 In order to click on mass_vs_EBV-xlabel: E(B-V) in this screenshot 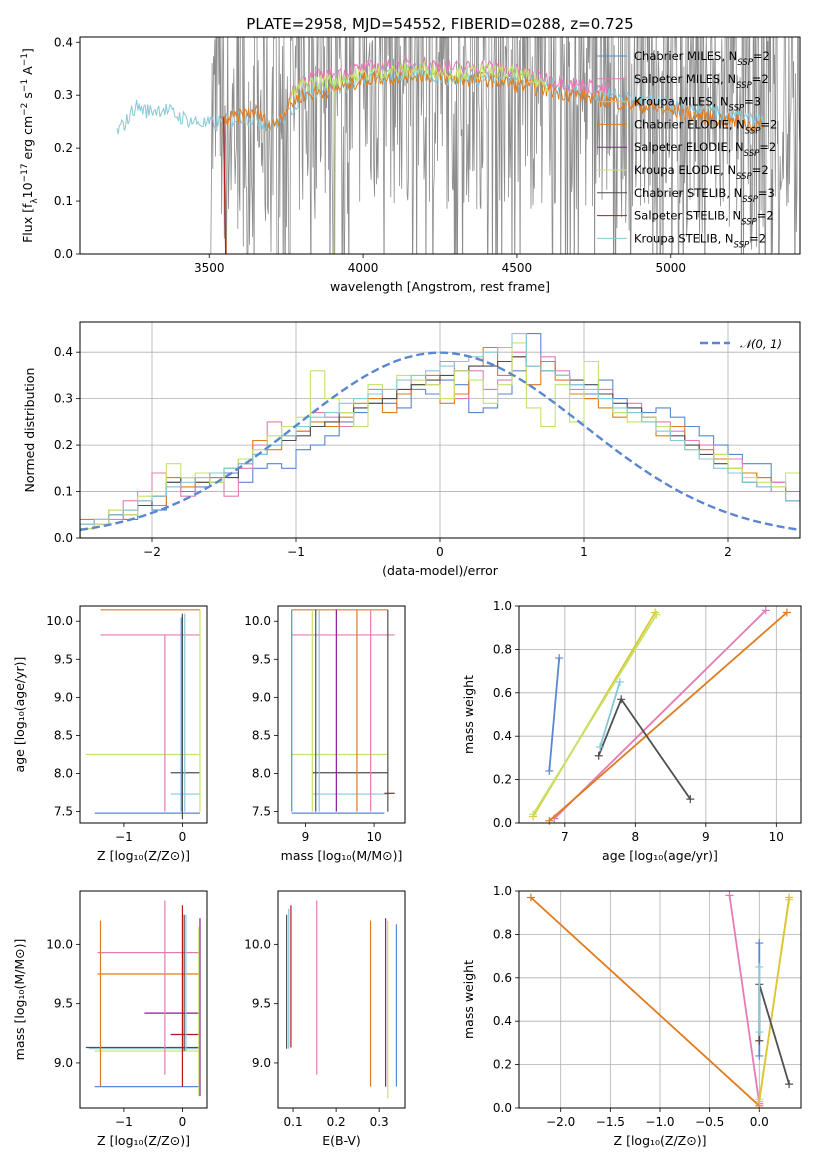, I will do `click(341, 1140)`.